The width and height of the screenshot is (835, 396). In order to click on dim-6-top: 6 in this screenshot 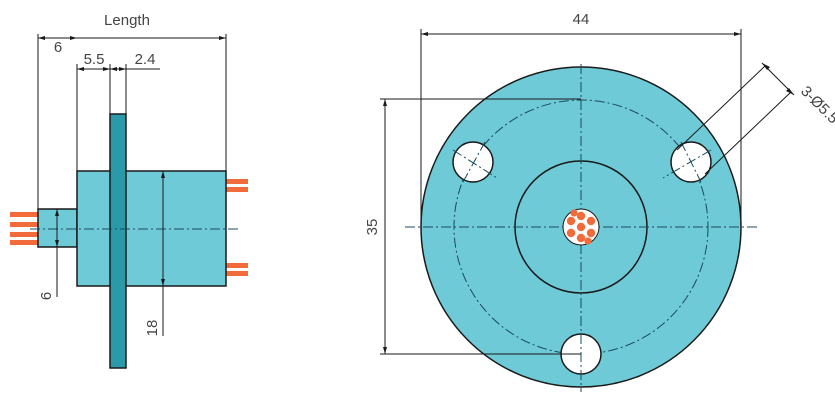, I will do `click(58, 47)`.